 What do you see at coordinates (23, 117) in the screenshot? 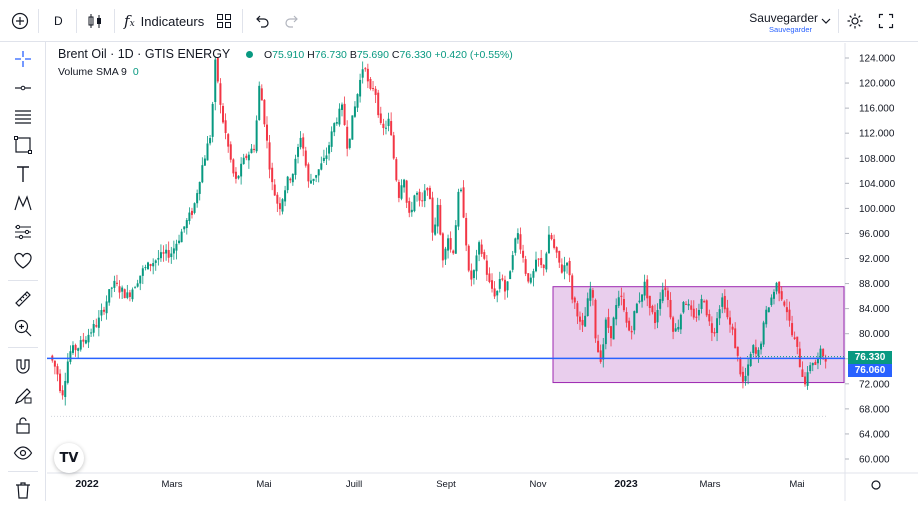
I see `fib-lines-icon` at bounding box center [23, 117].